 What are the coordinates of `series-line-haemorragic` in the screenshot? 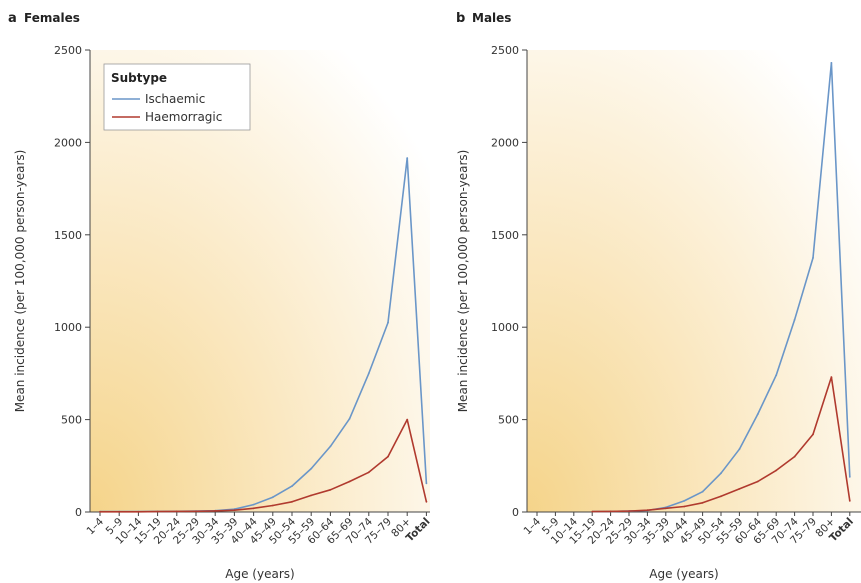 It's located at (264, 465).